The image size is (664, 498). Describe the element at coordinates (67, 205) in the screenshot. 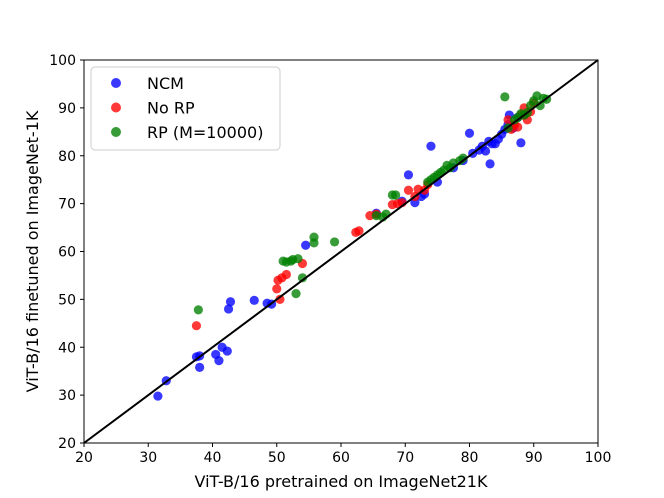

I see `y-tick-label: 70` at that location.